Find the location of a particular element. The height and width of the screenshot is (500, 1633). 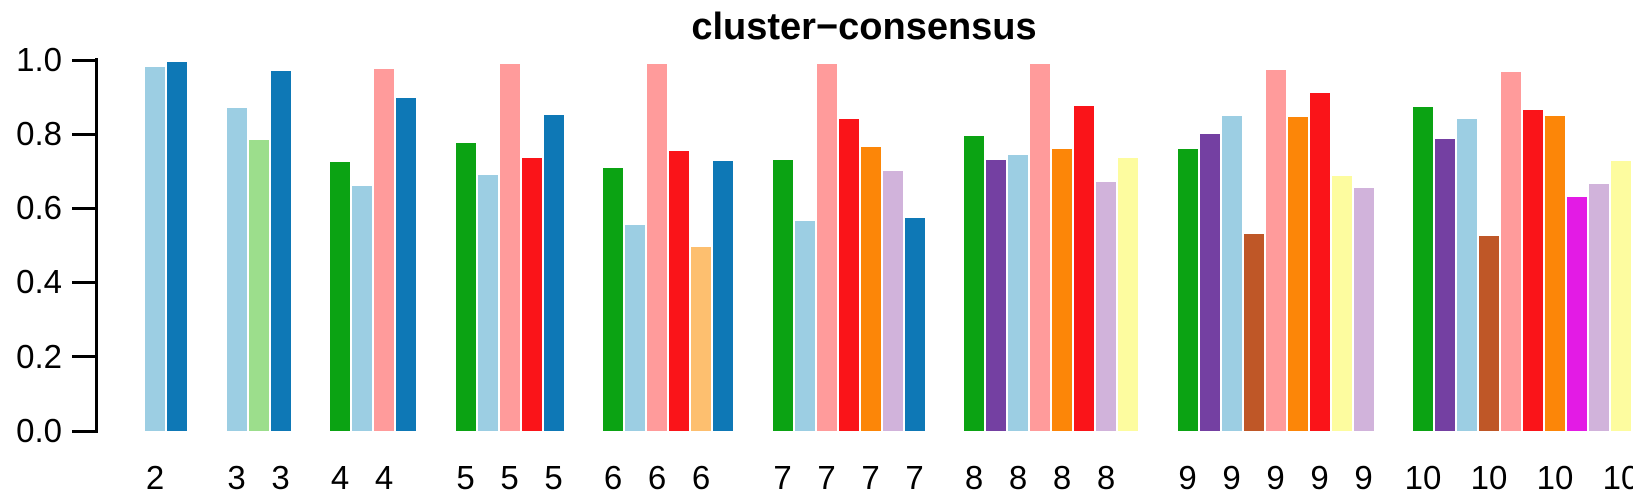

bar-k5-cluster1 is located at coordinates (465, 287).